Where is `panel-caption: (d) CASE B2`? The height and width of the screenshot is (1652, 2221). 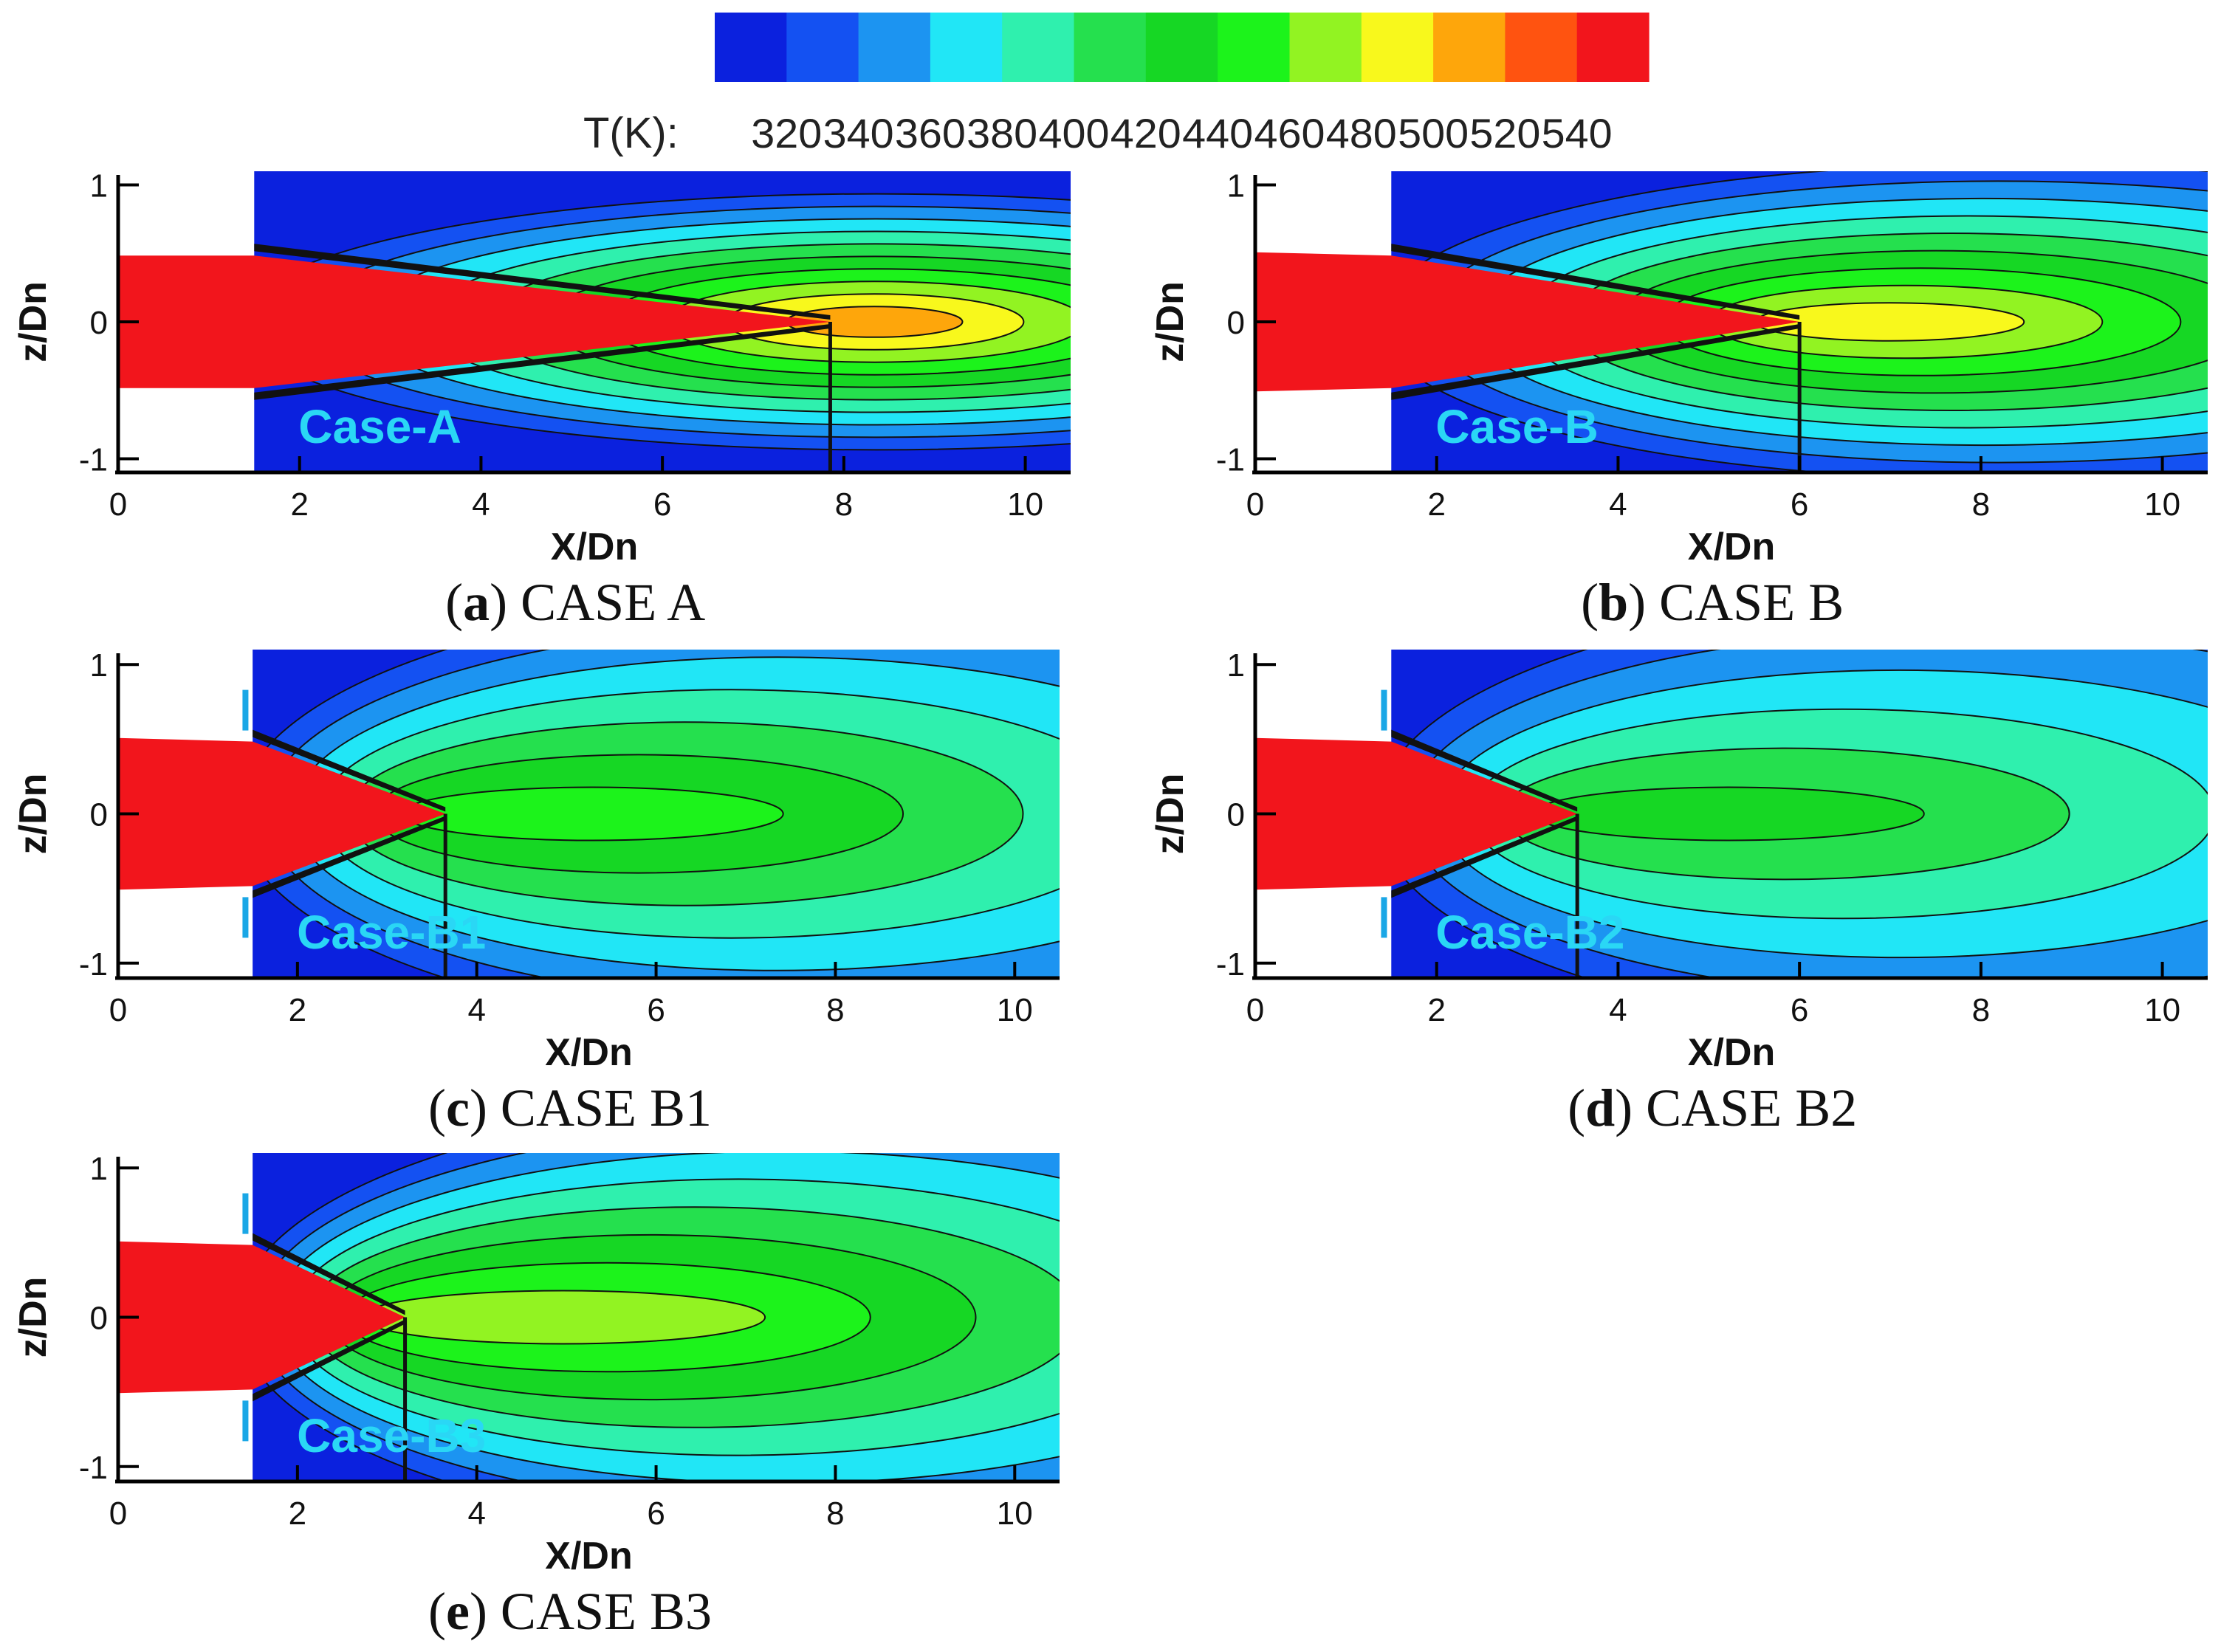 panel-caption: (d) CASE B2 is located at coordinates (1712, 1108).